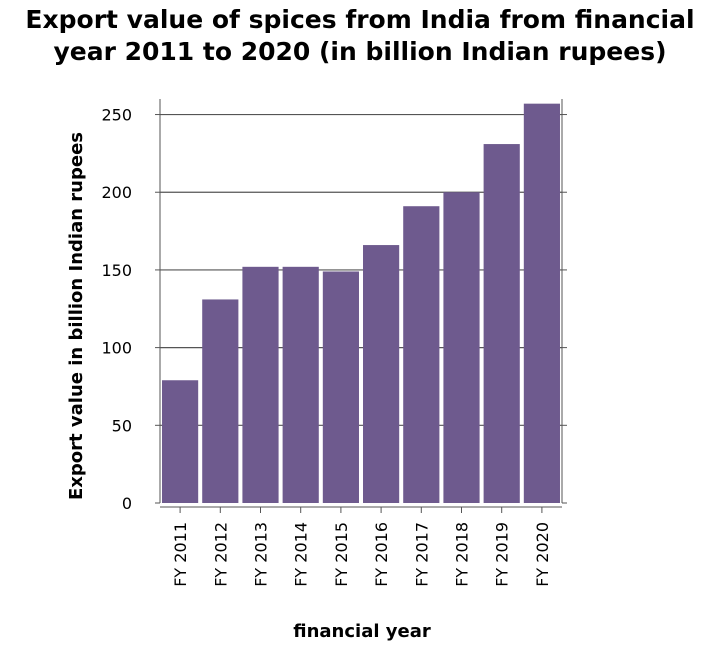 The width and height of the screenshot is (720, 650). I want to click on x-tick-label: FY 2013, so click(261, 554).